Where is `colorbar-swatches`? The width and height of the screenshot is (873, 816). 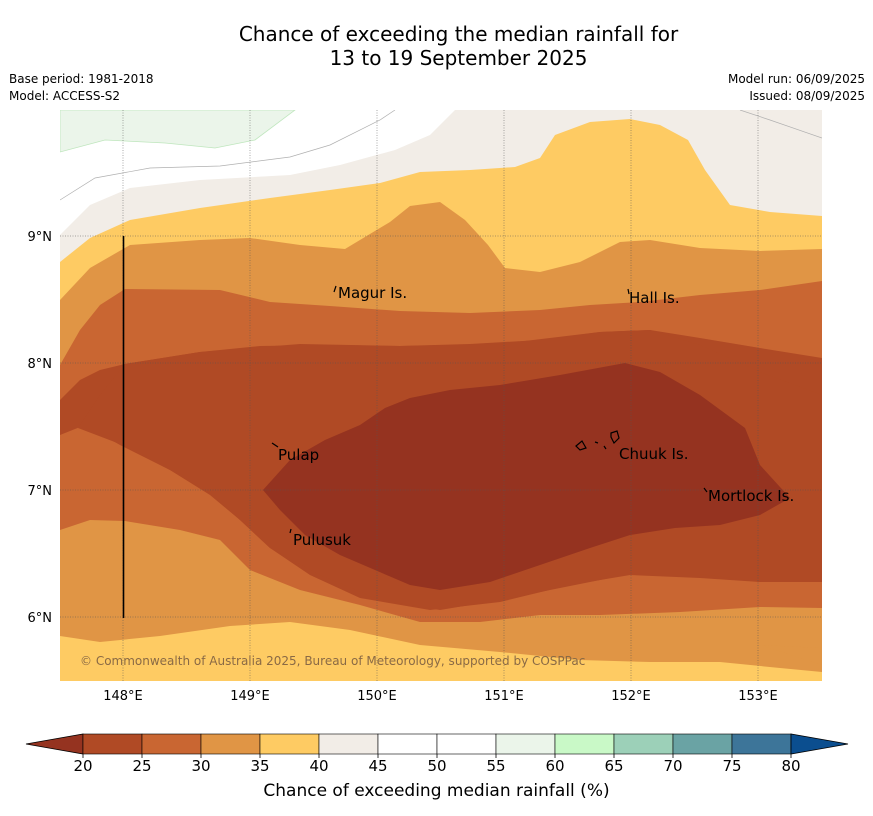 colorbar-swatches is located at coordinates (437, 744).